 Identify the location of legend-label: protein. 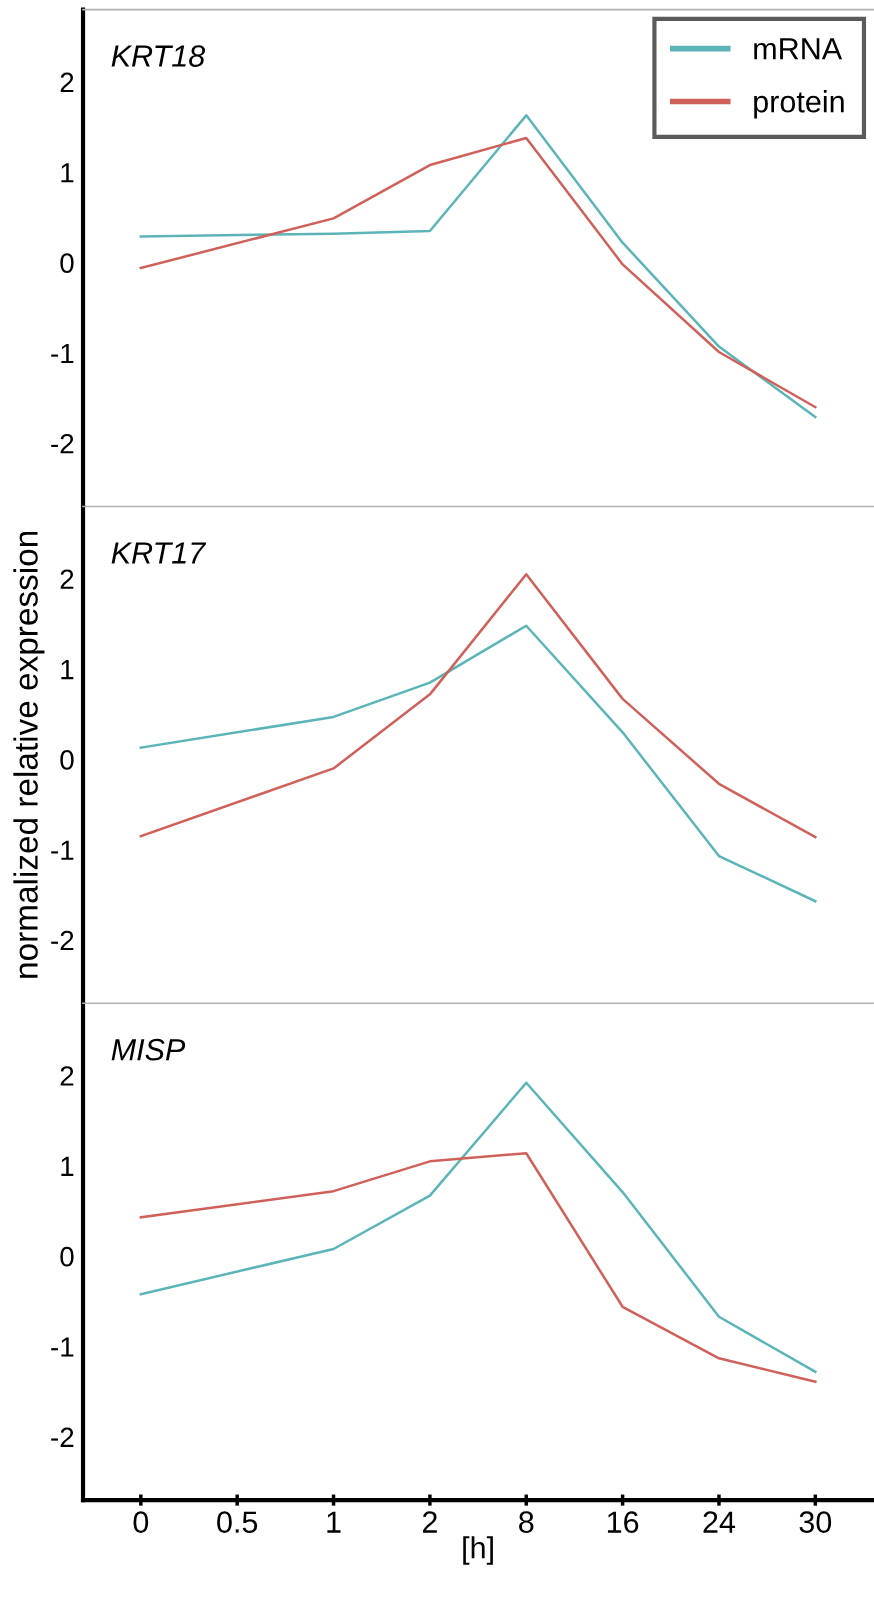
(799, 104).